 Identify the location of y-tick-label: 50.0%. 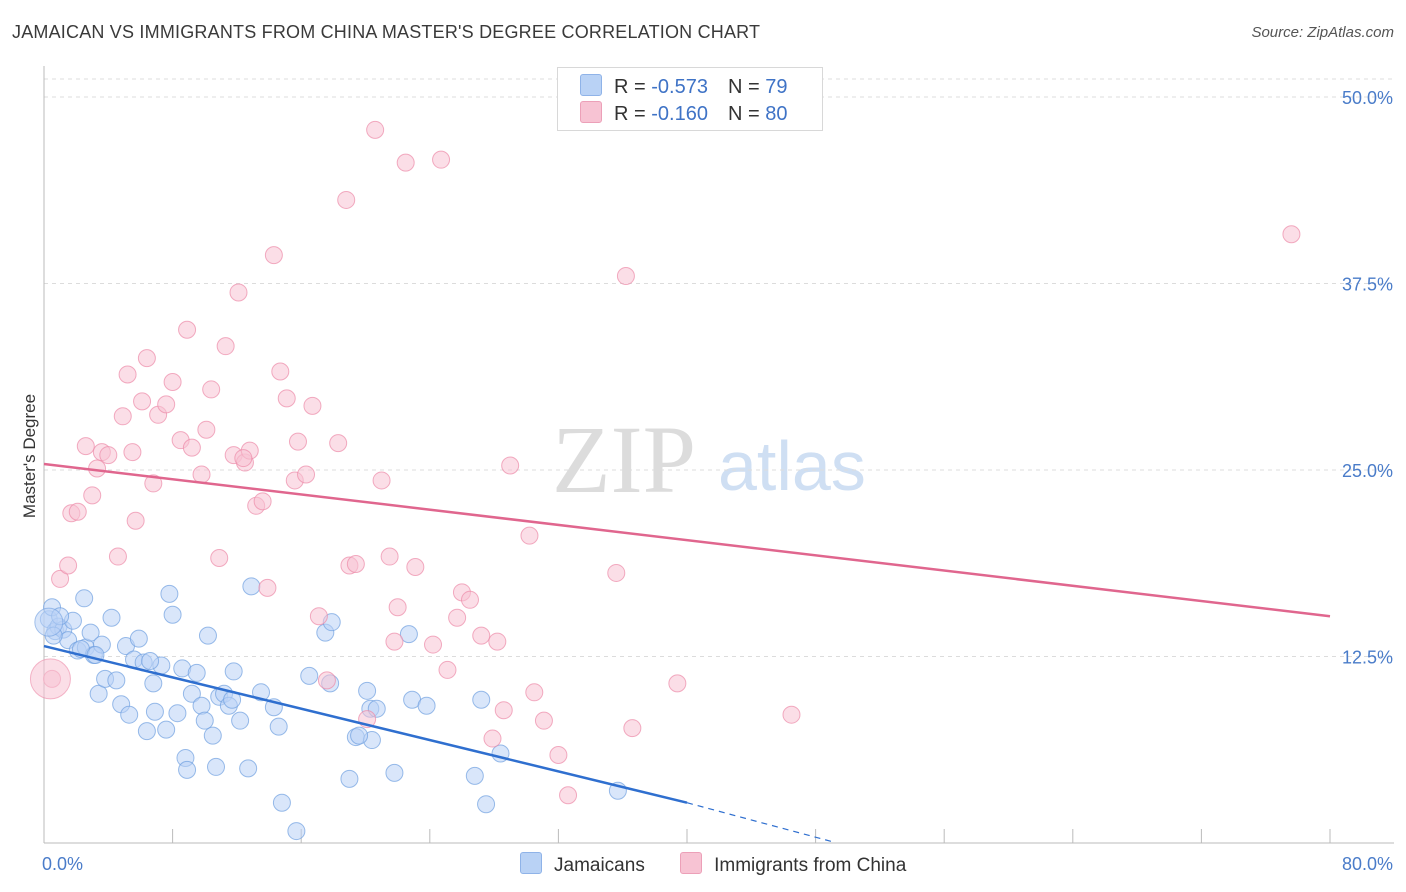
(1367, 98).